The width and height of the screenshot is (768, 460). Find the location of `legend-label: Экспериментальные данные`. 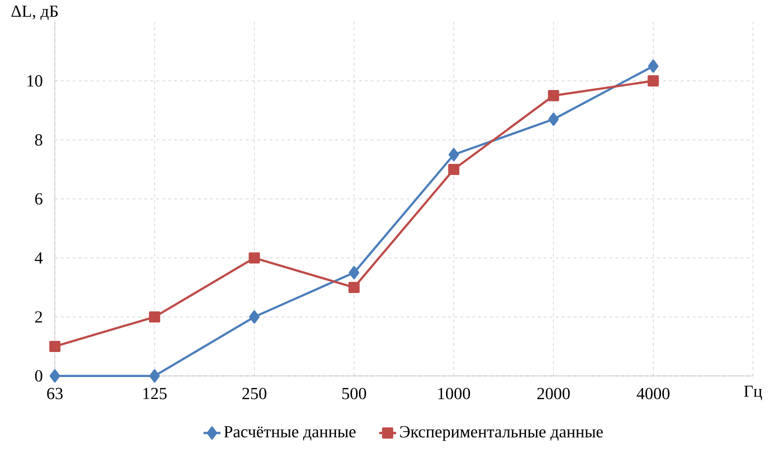

legend-label: Экспериментальные данные is located at coordinates (501, 434).